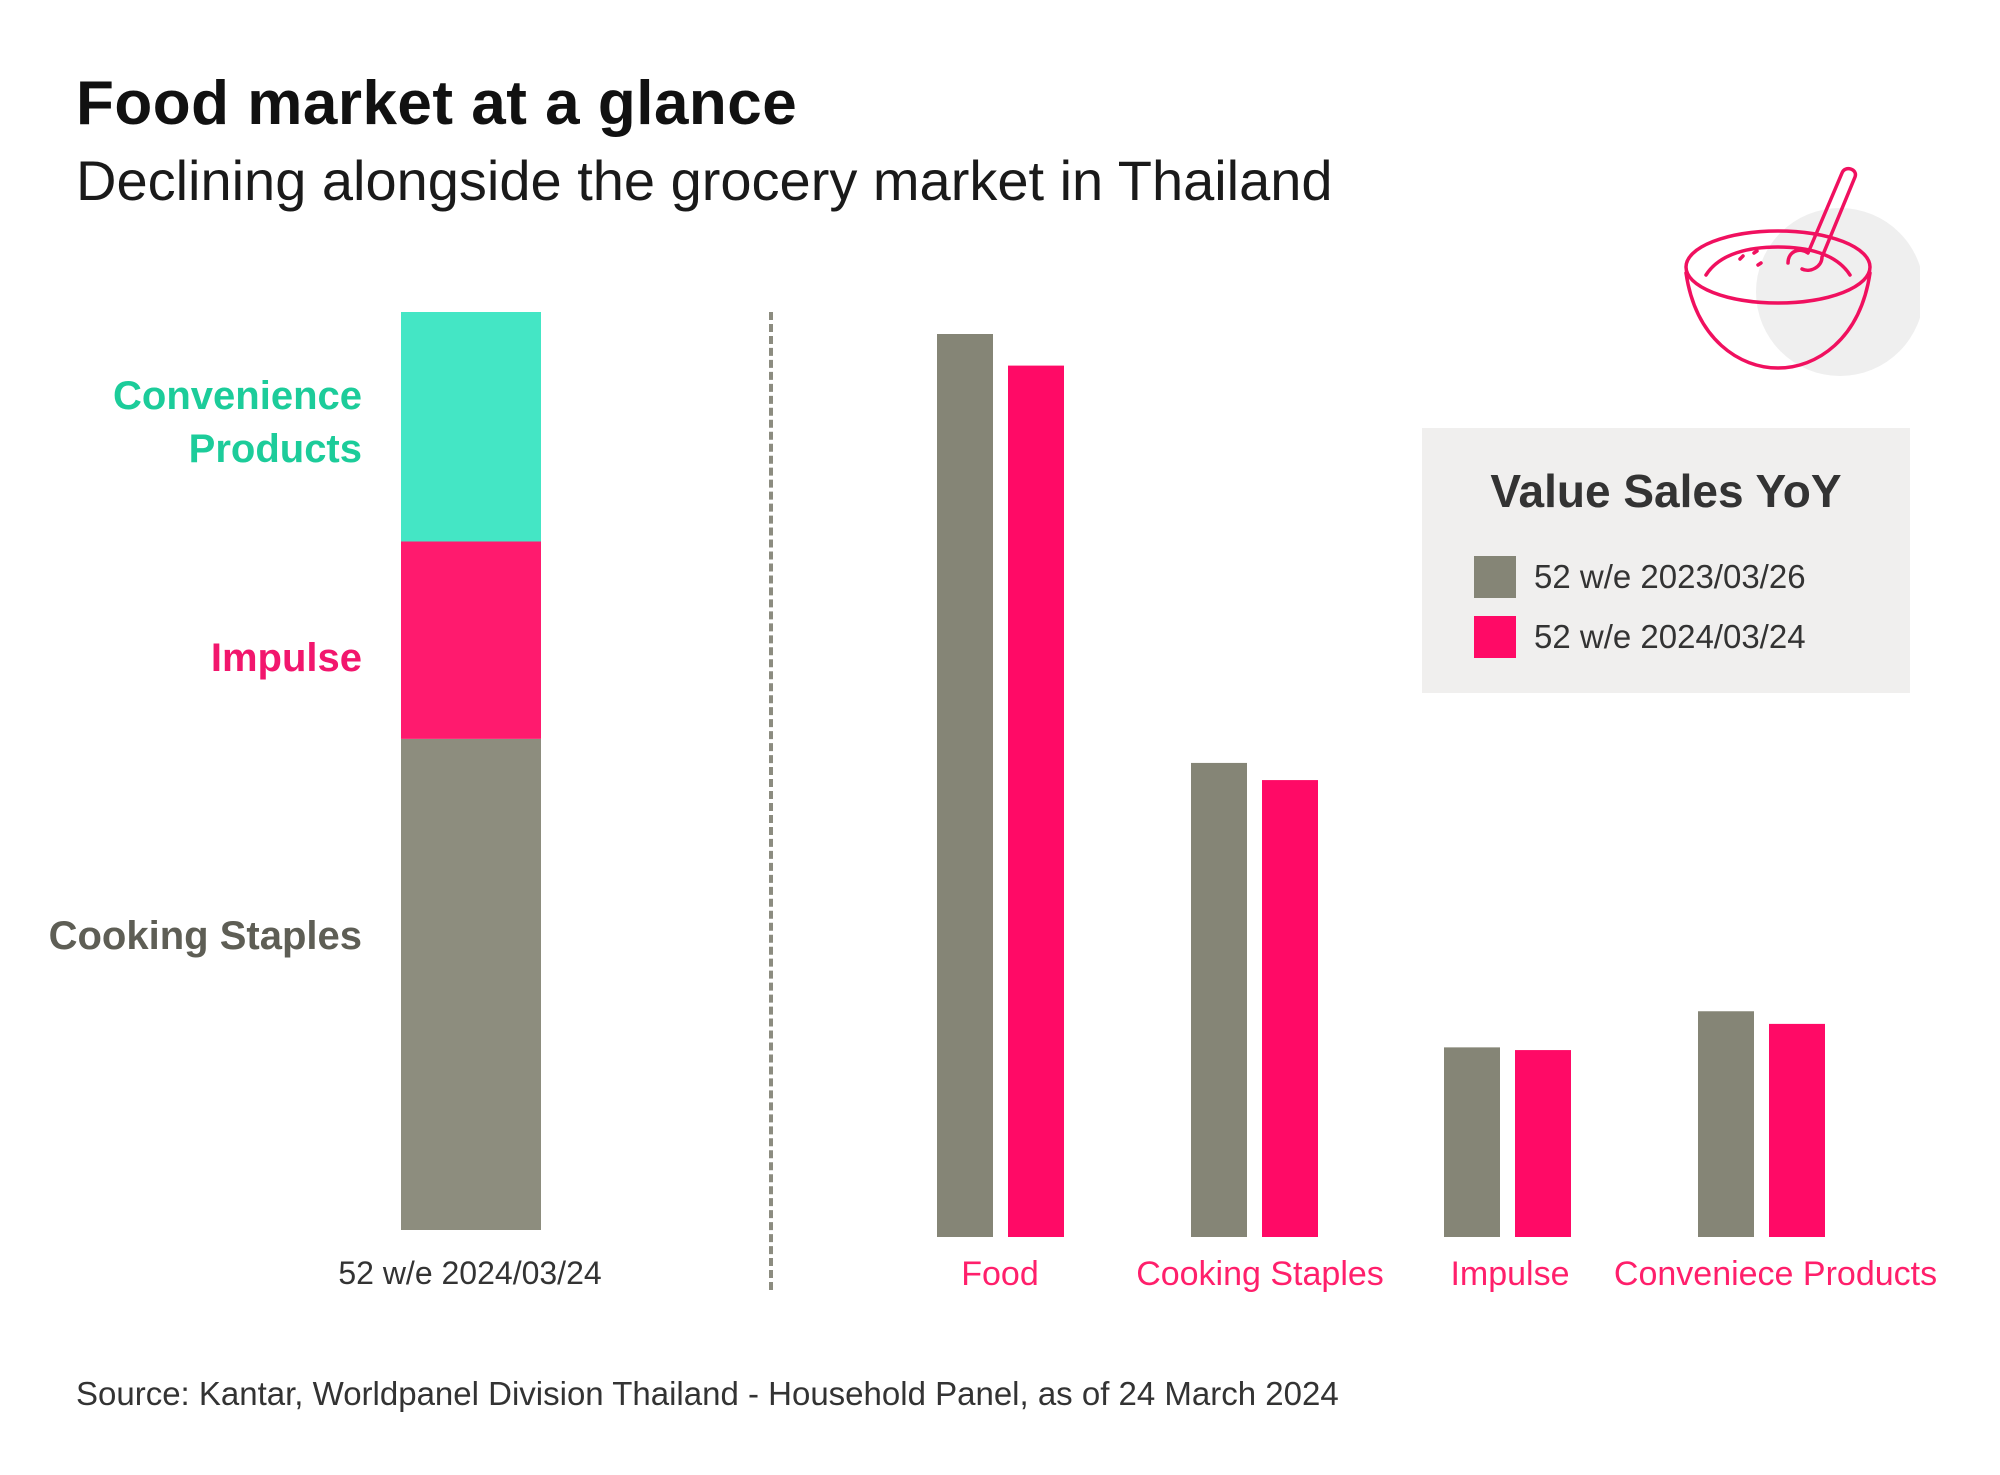 The image size is (2000, 1475). What do you see at coordinates (1775, 1274) in the screenshot?
I see `x-label-convenience-products: Conveniece Products` at bounding box center [1775, 1274].